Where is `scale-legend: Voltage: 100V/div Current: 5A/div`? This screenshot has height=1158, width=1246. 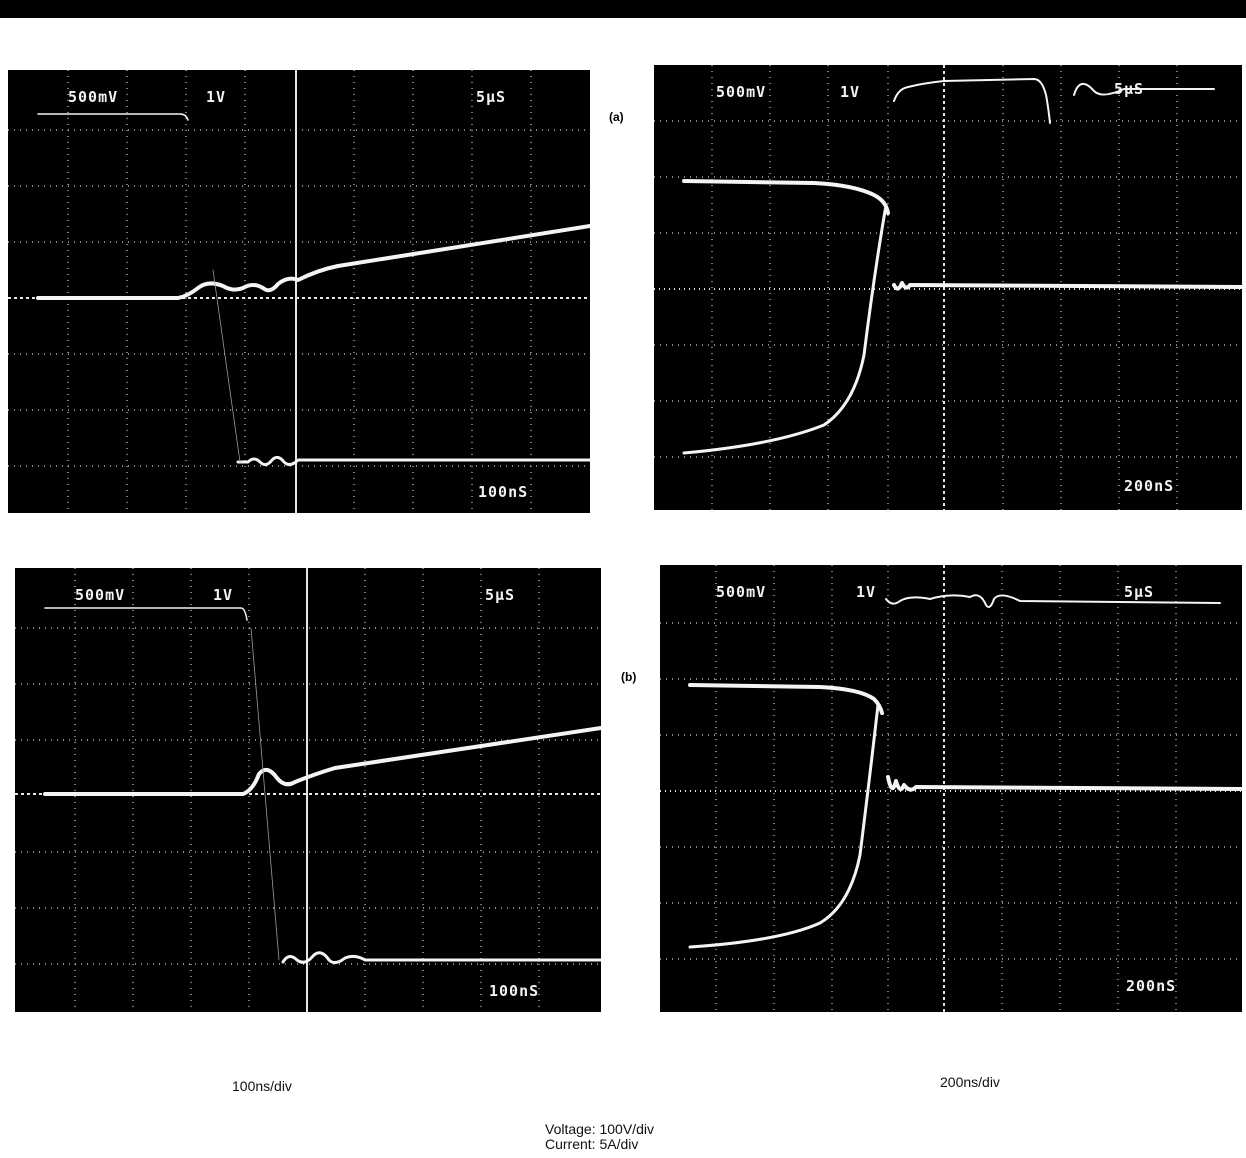 scale-legend: Voltage: 100V/div Current: 5A/div is located at coordinates (599, 1137).